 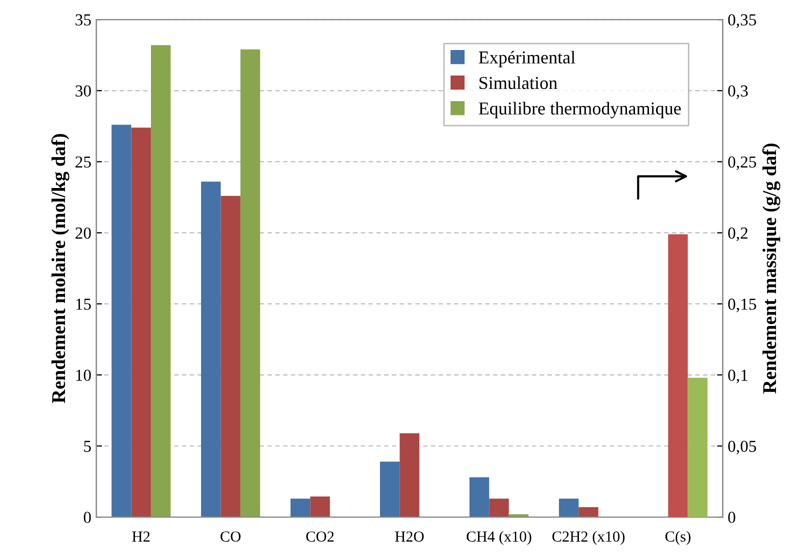 What do you see at coordinates (83, 304) in the screenshot?
I see `y-tick-label: 15` at bounding box center [83, 304].